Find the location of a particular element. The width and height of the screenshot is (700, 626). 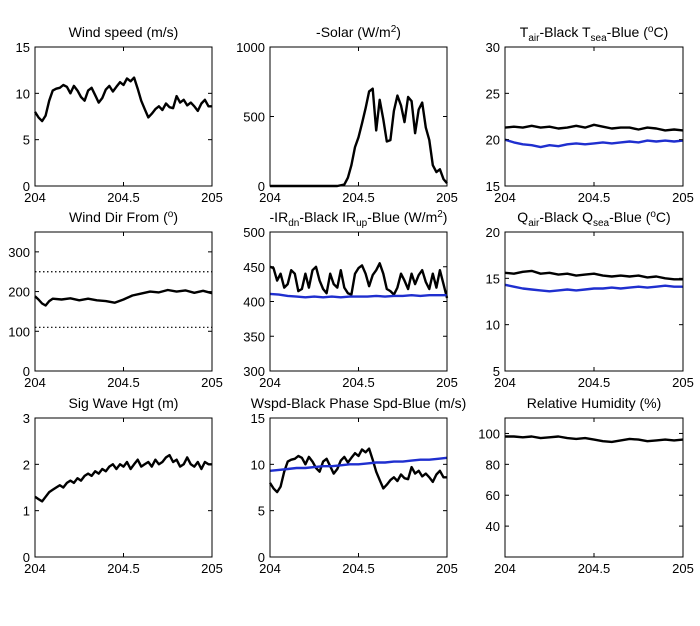

panel-wave-height: Sig Wave Hgt (m) 204 204.5 205 0 1 2 3 is located at coordinates (123, 485).